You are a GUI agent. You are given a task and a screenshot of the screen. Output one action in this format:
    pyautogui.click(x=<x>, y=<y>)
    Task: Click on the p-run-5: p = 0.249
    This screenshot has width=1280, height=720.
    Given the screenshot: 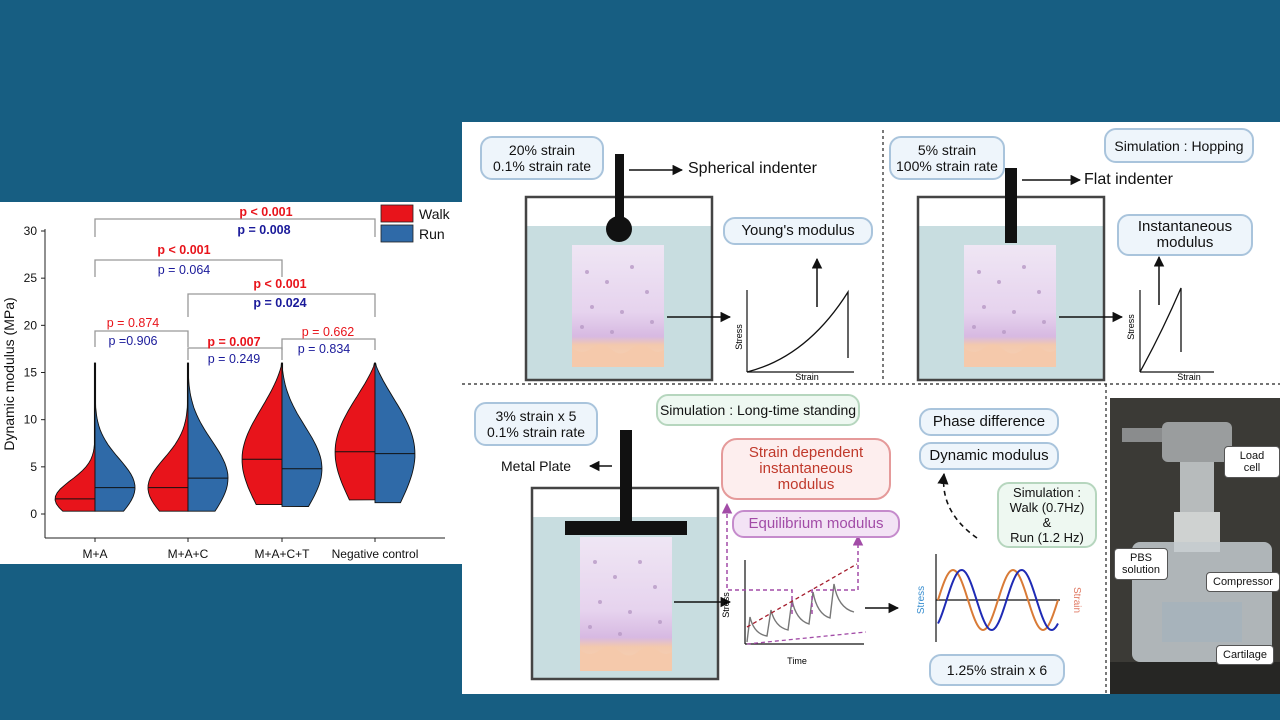 What is the action you would take?
    pyautogui.click(x=234, y=359)
    